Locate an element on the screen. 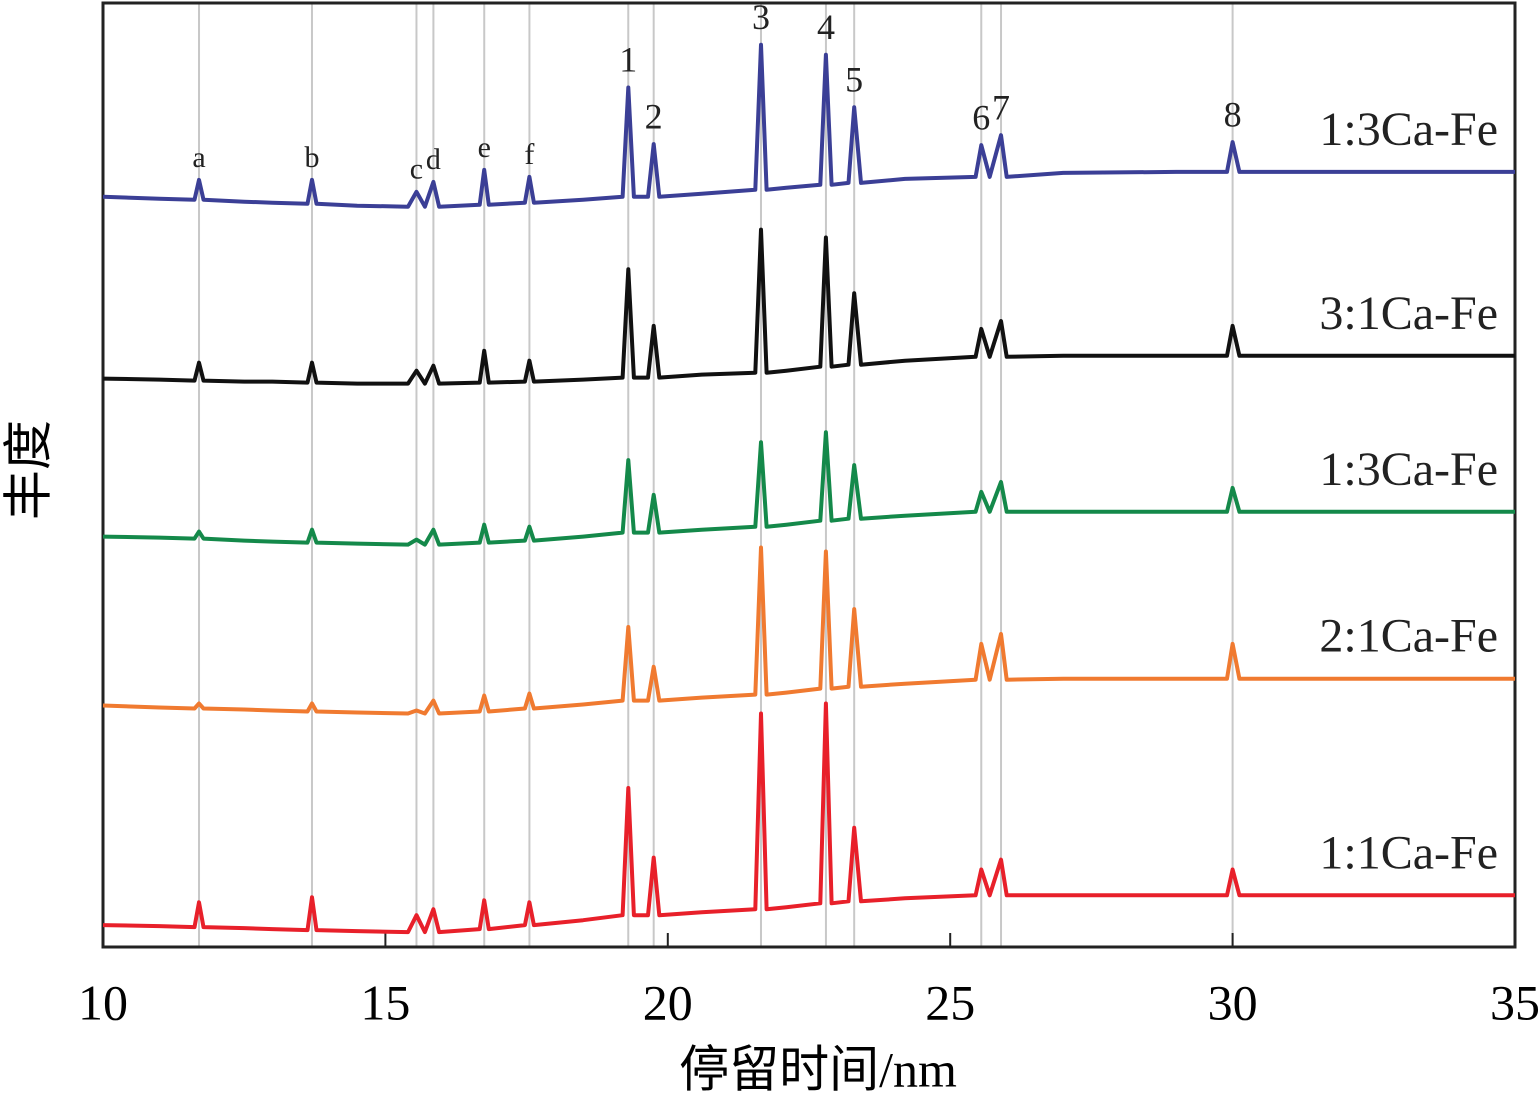 This screenshot has height=1118, width=1540. peak-label: 6 is located at coordinates (981, 117).